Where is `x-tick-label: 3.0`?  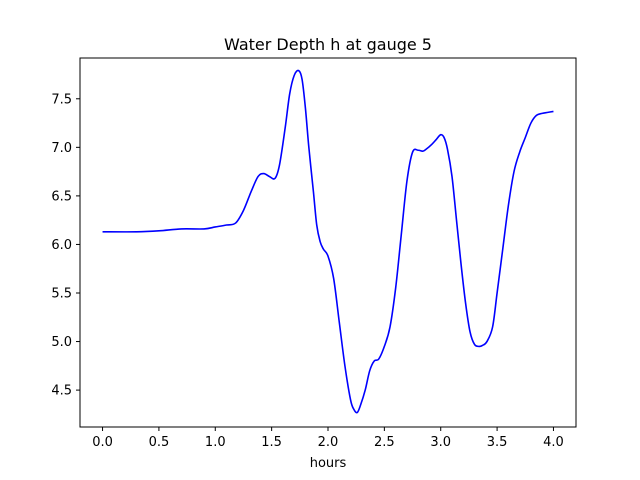 x-tick-label: 3.0 is located at coordinates (440, 442).